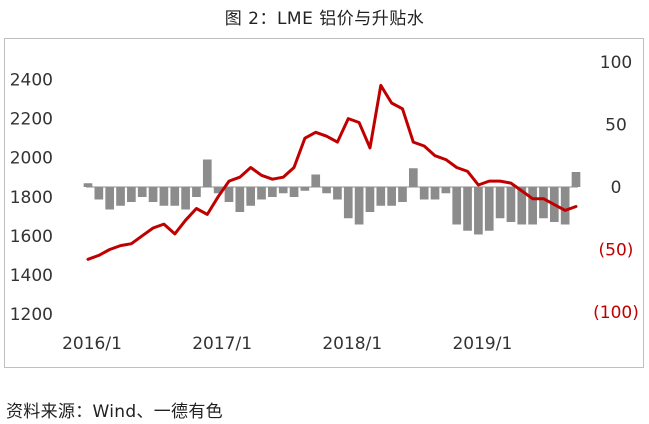 The image size is (649, 424). Describe the element at coordinates (616, 126) in the screenshot. I see `y-right-tick-label: 50` at that location.